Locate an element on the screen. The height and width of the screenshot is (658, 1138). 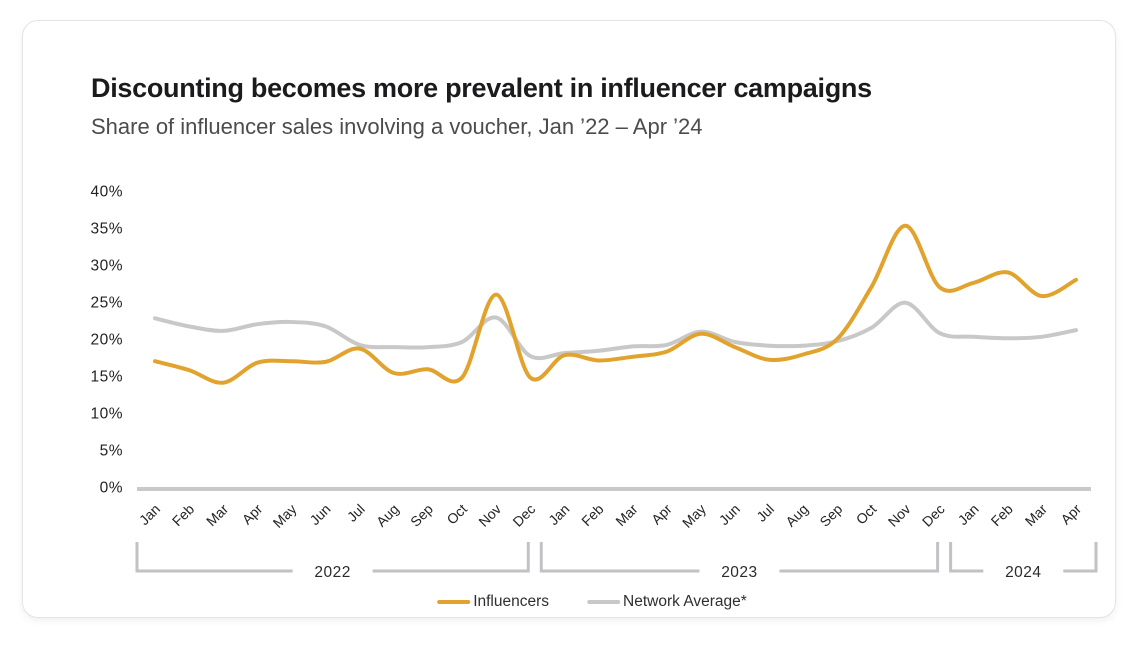
y-axis-tick-label: 0% is located at coordinates (111, 488).